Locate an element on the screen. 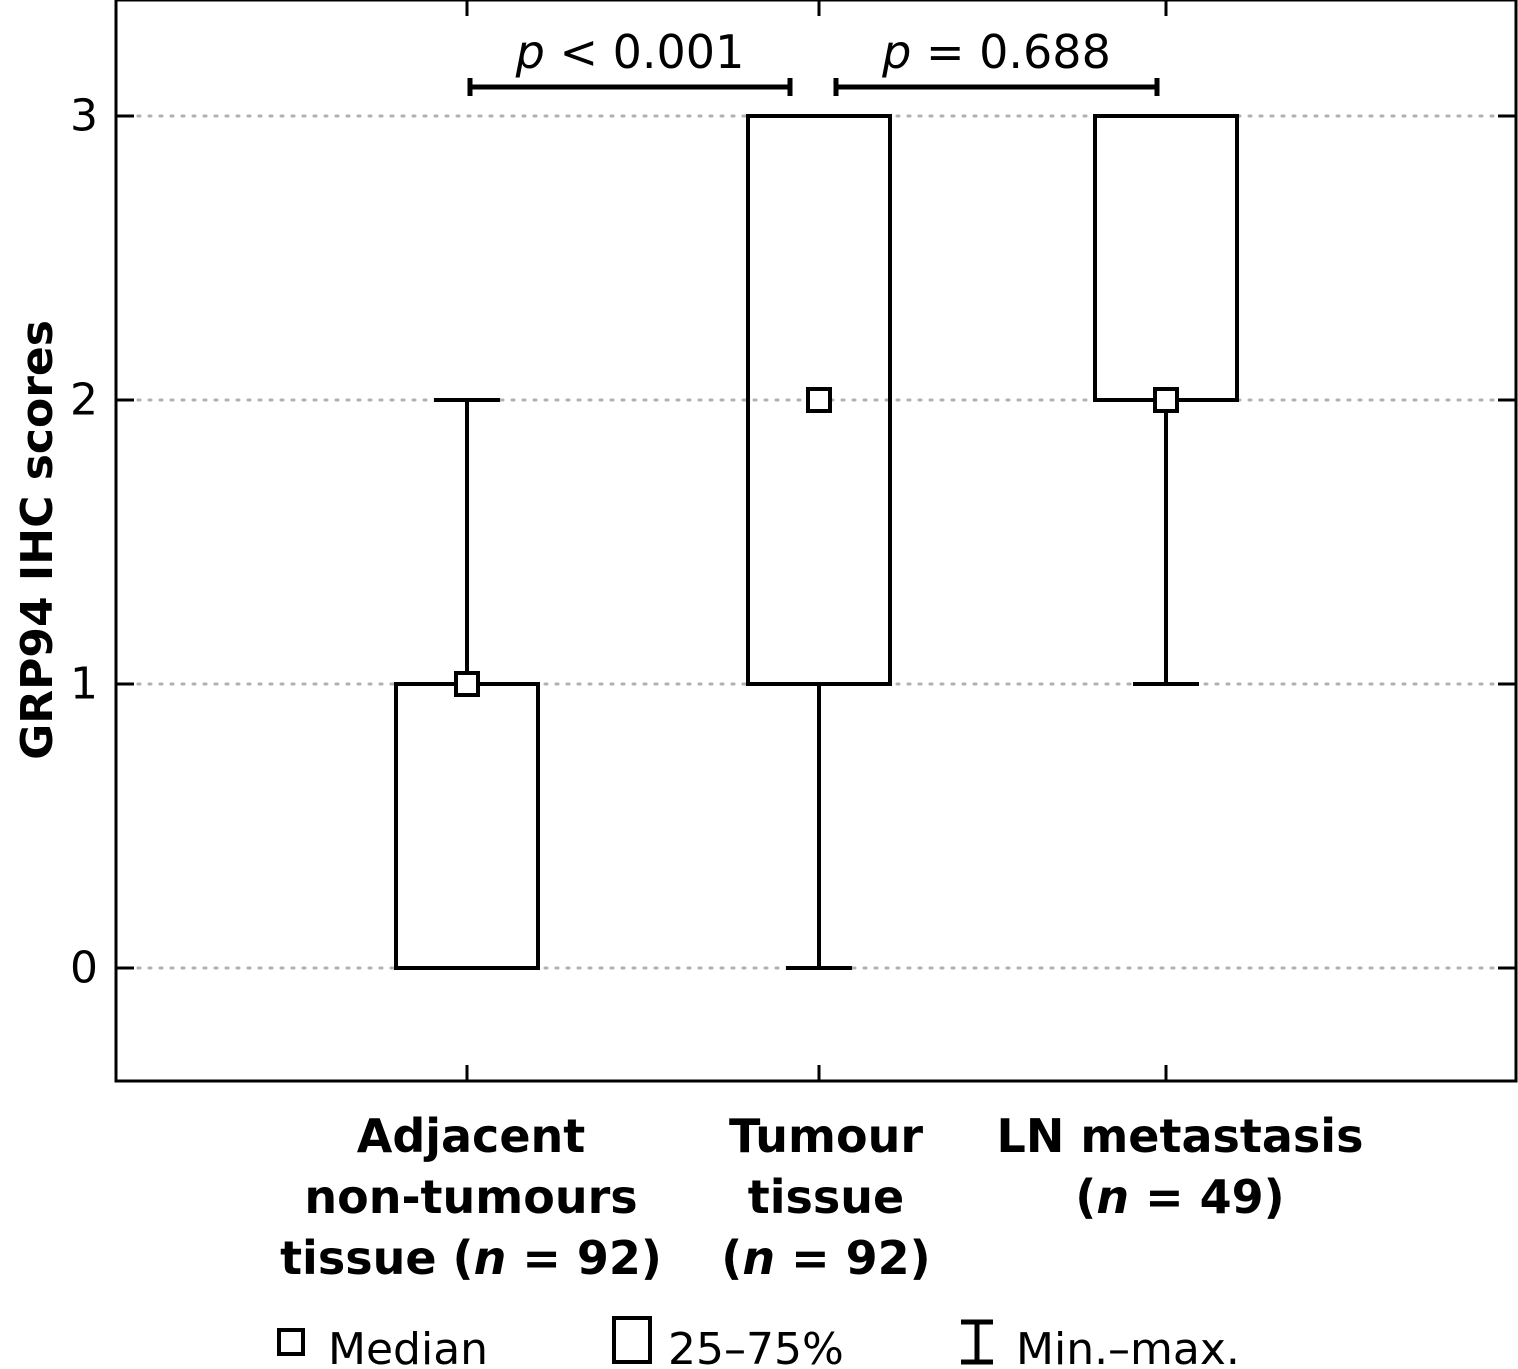  p-rest: = 0.688 is located at coordinates (1010, 52).